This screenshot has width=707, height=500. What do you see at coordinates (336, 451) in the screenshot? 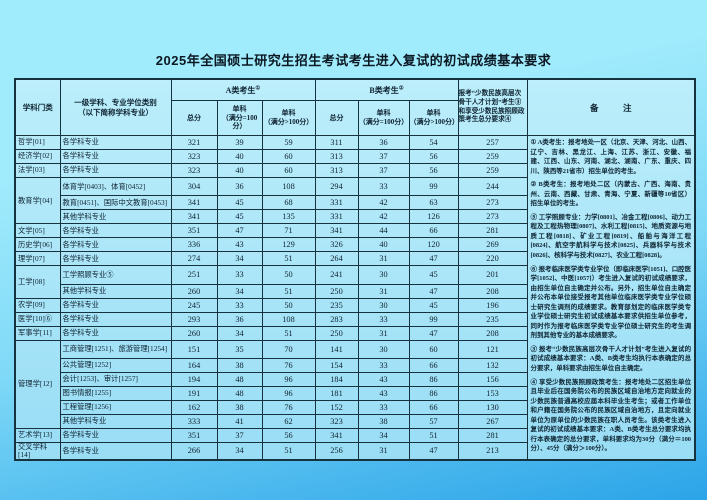
I see `score-cell: 256` at bounding box center [336, 451].